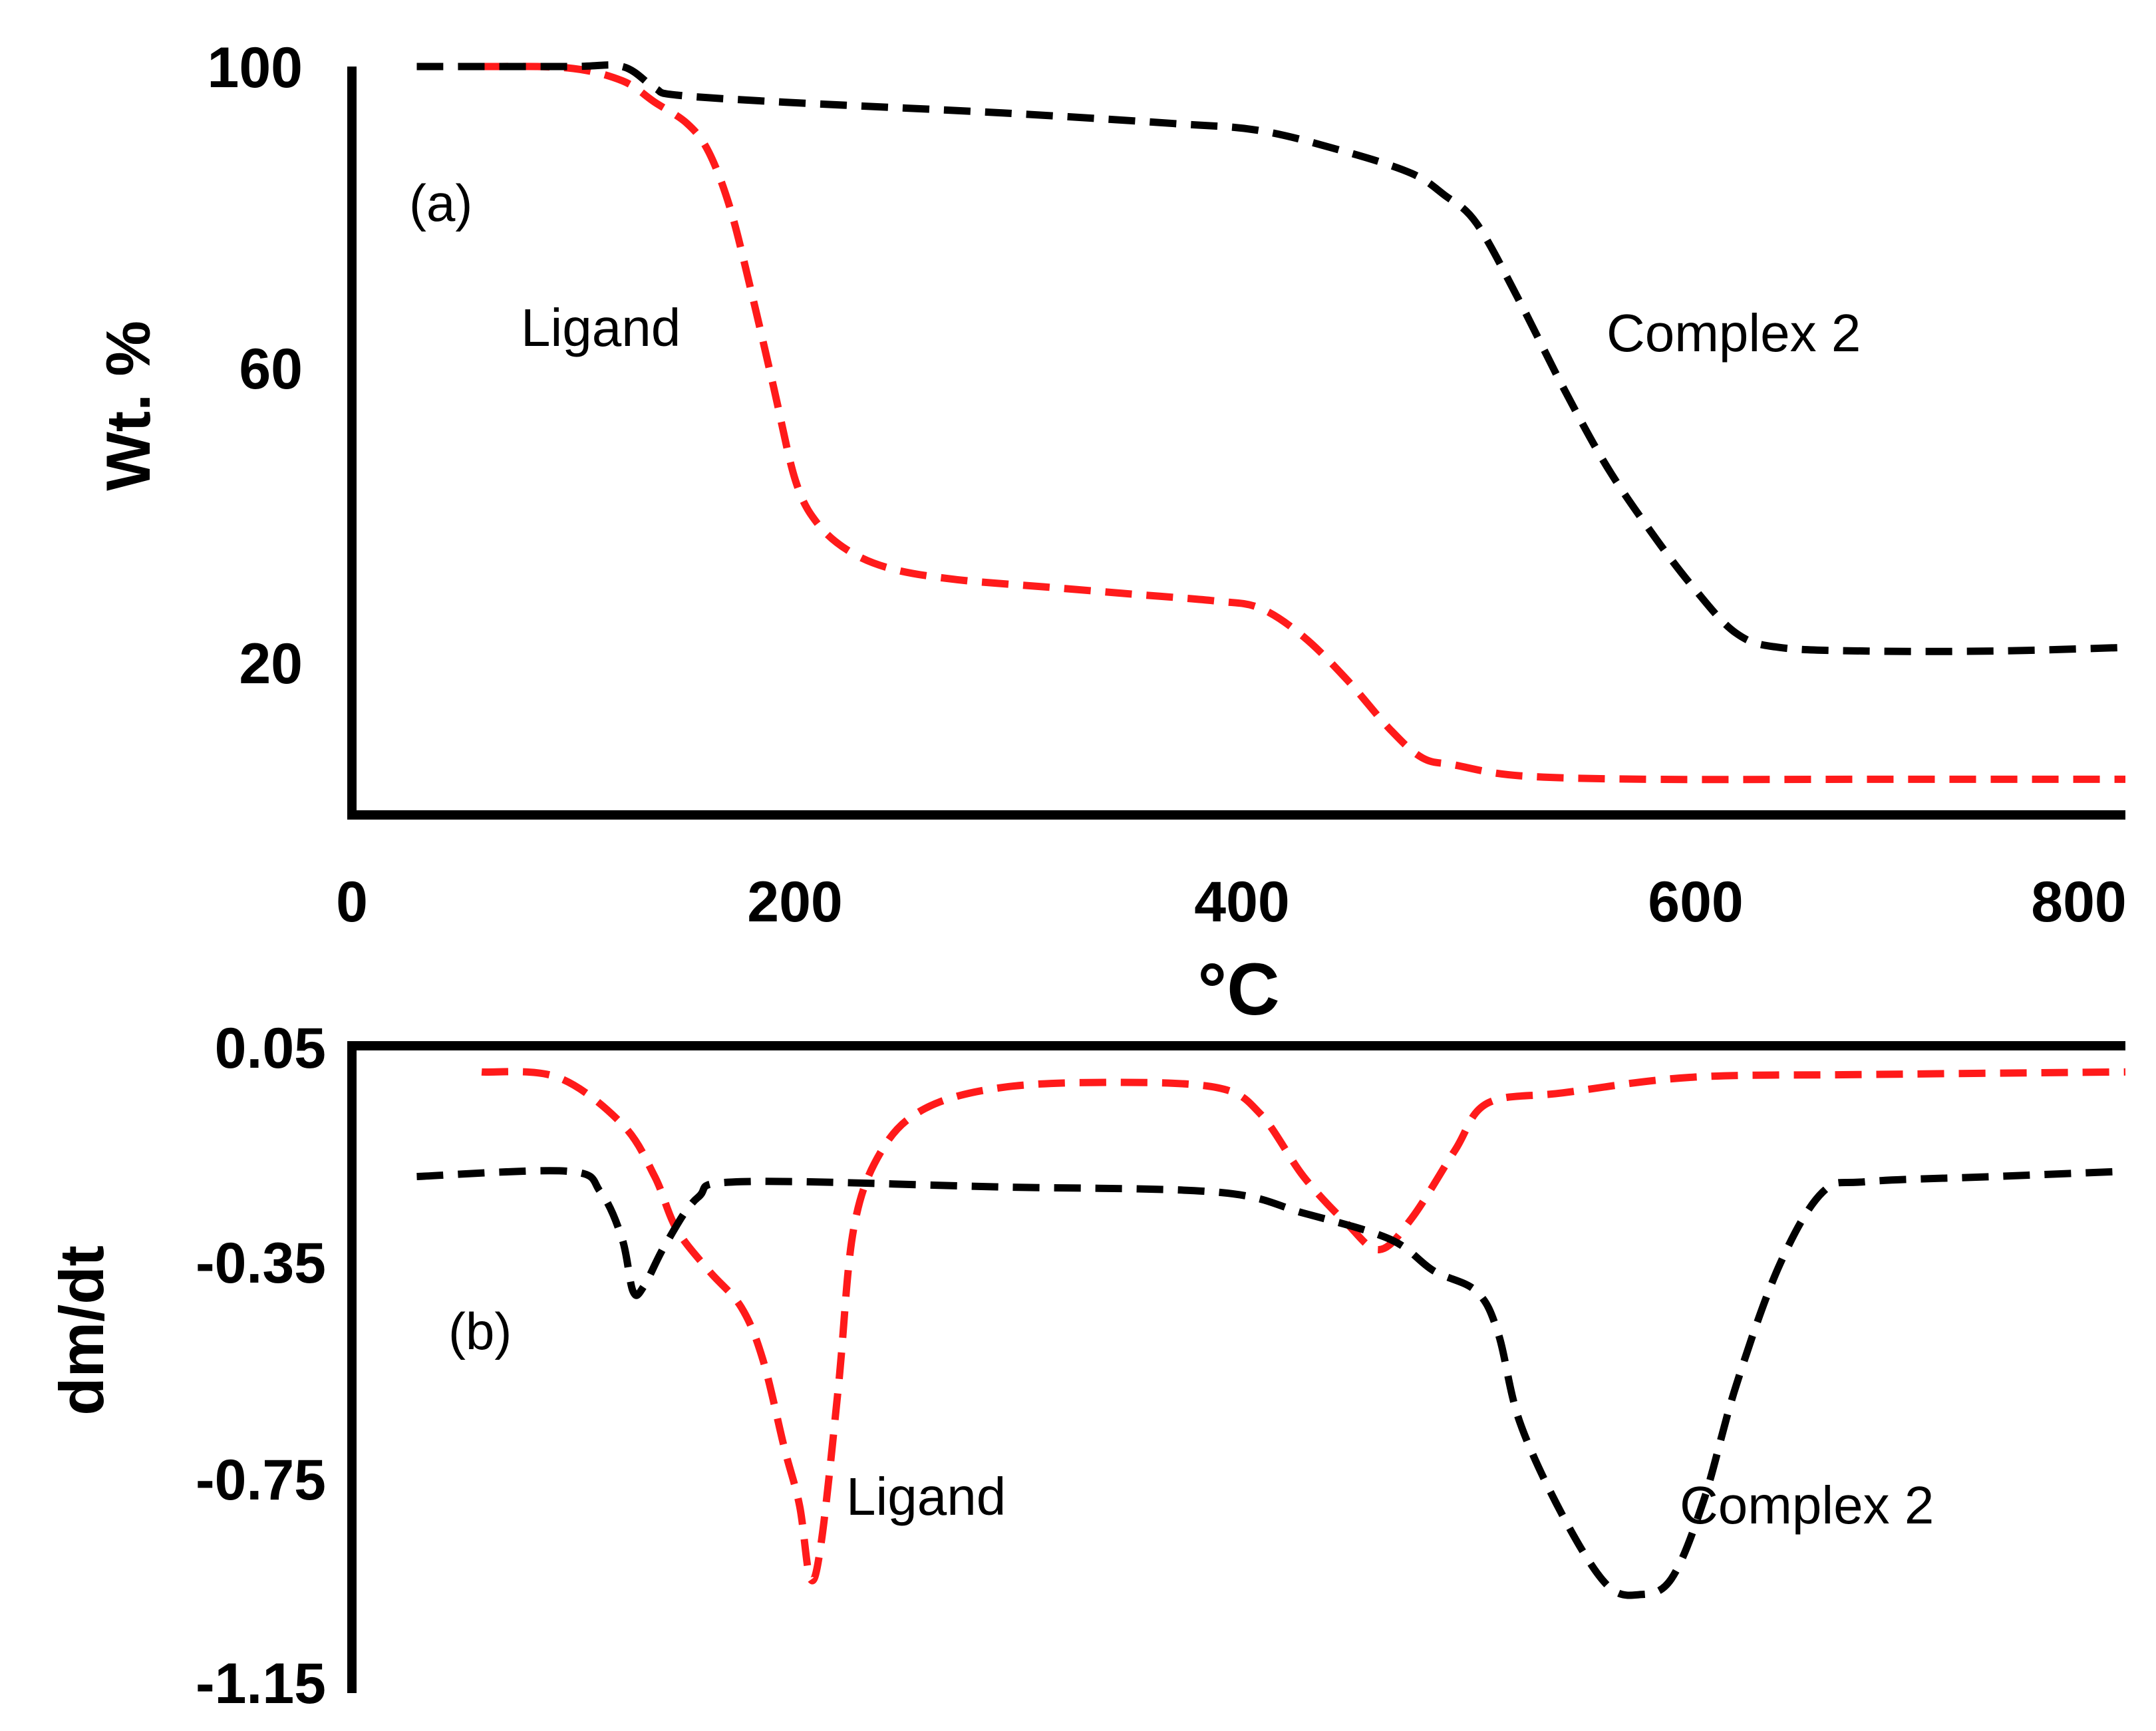 This screenshot has width=2156, height=1731. What do you see at coordinates (352, 902) in the screenshot?
I see `tga-x-tick: 0` at bounding box center [352, 902].